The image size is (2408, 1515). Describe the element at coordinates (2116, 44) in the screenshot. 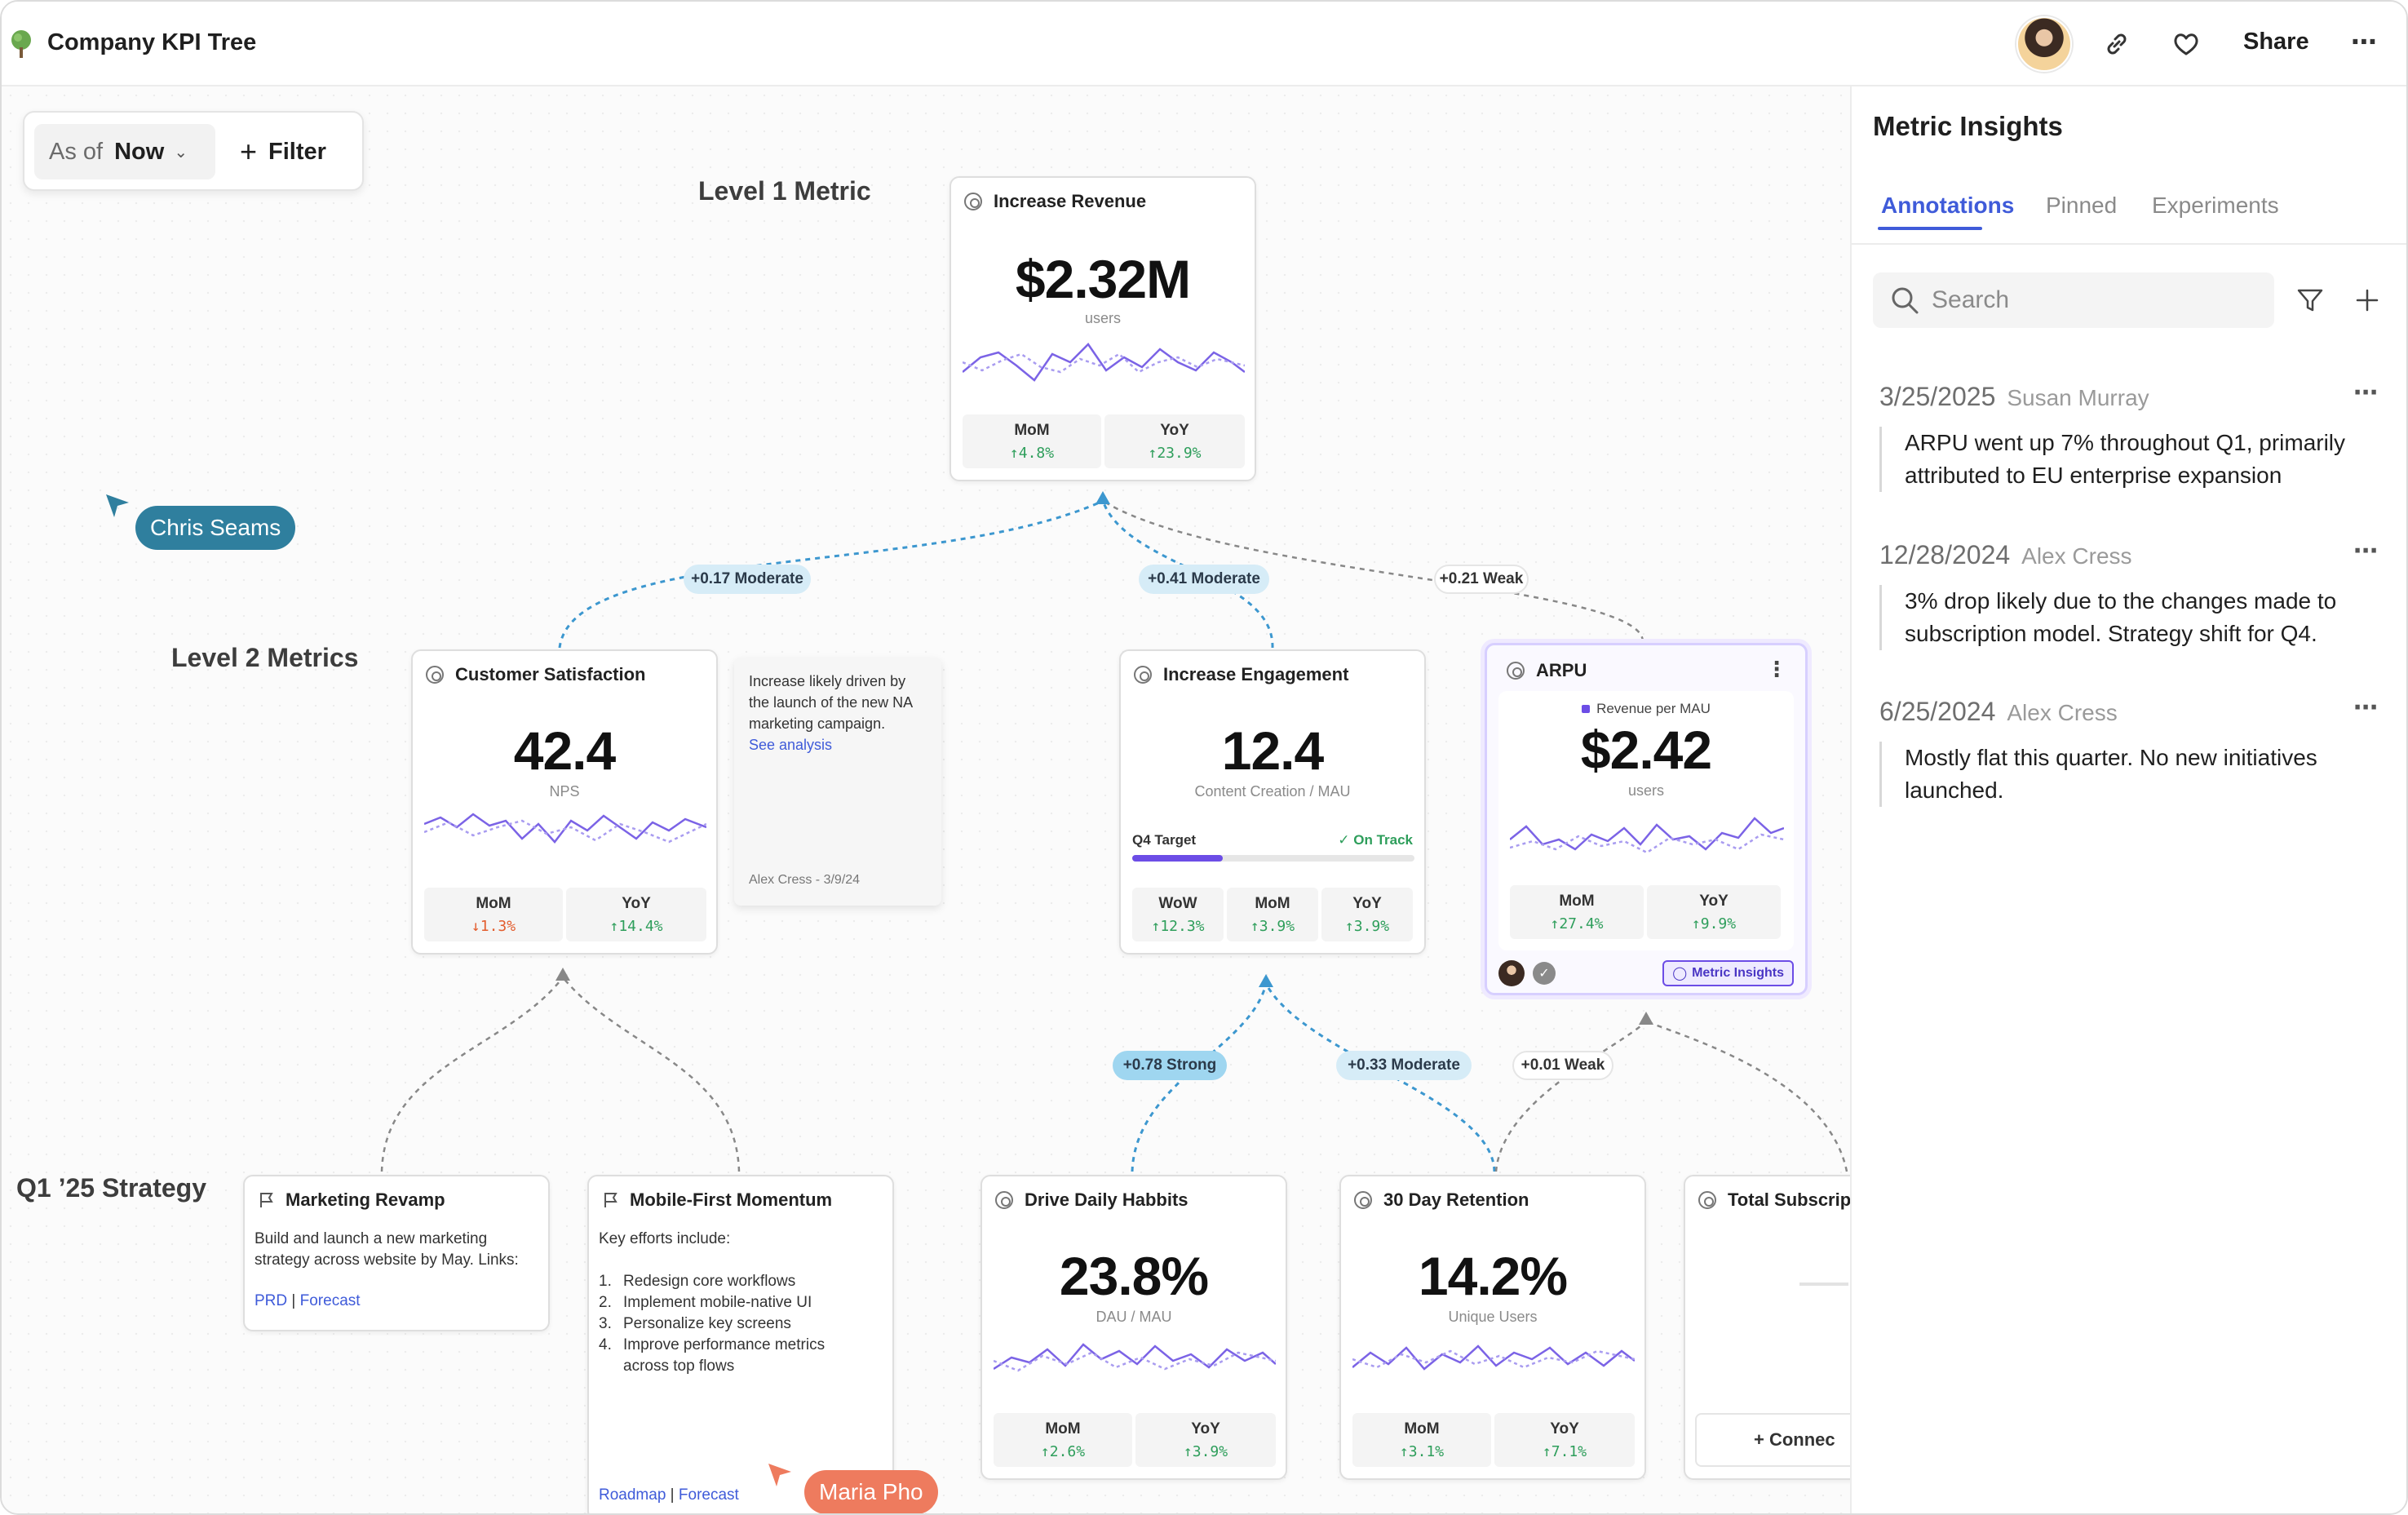

I see `link-icon` at that location.